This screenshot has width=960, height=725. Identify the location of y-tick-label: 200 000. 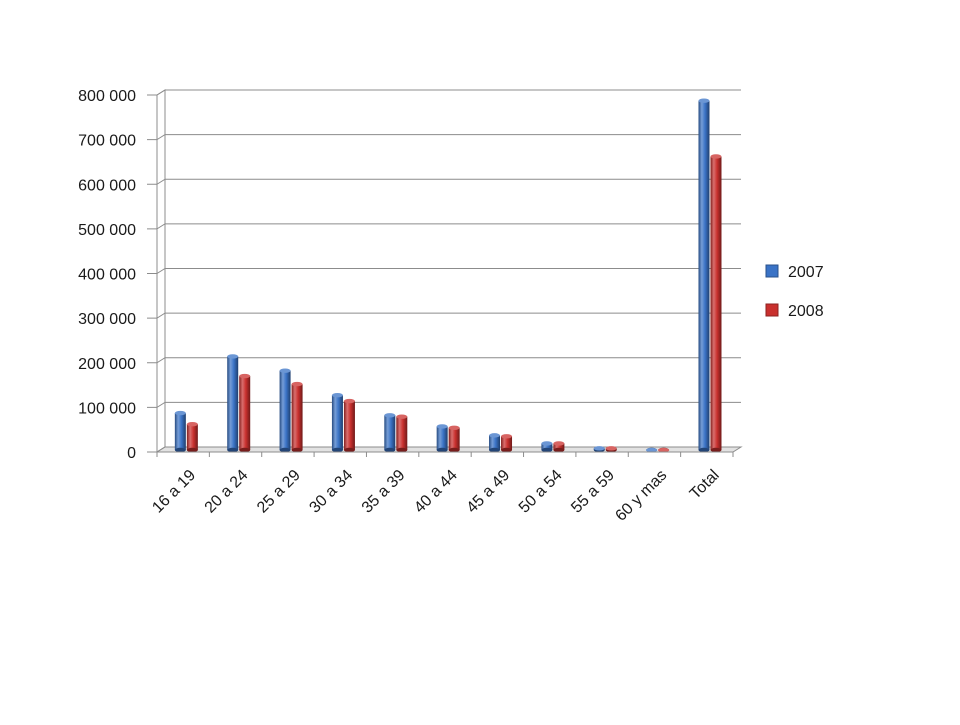
(107, 364).